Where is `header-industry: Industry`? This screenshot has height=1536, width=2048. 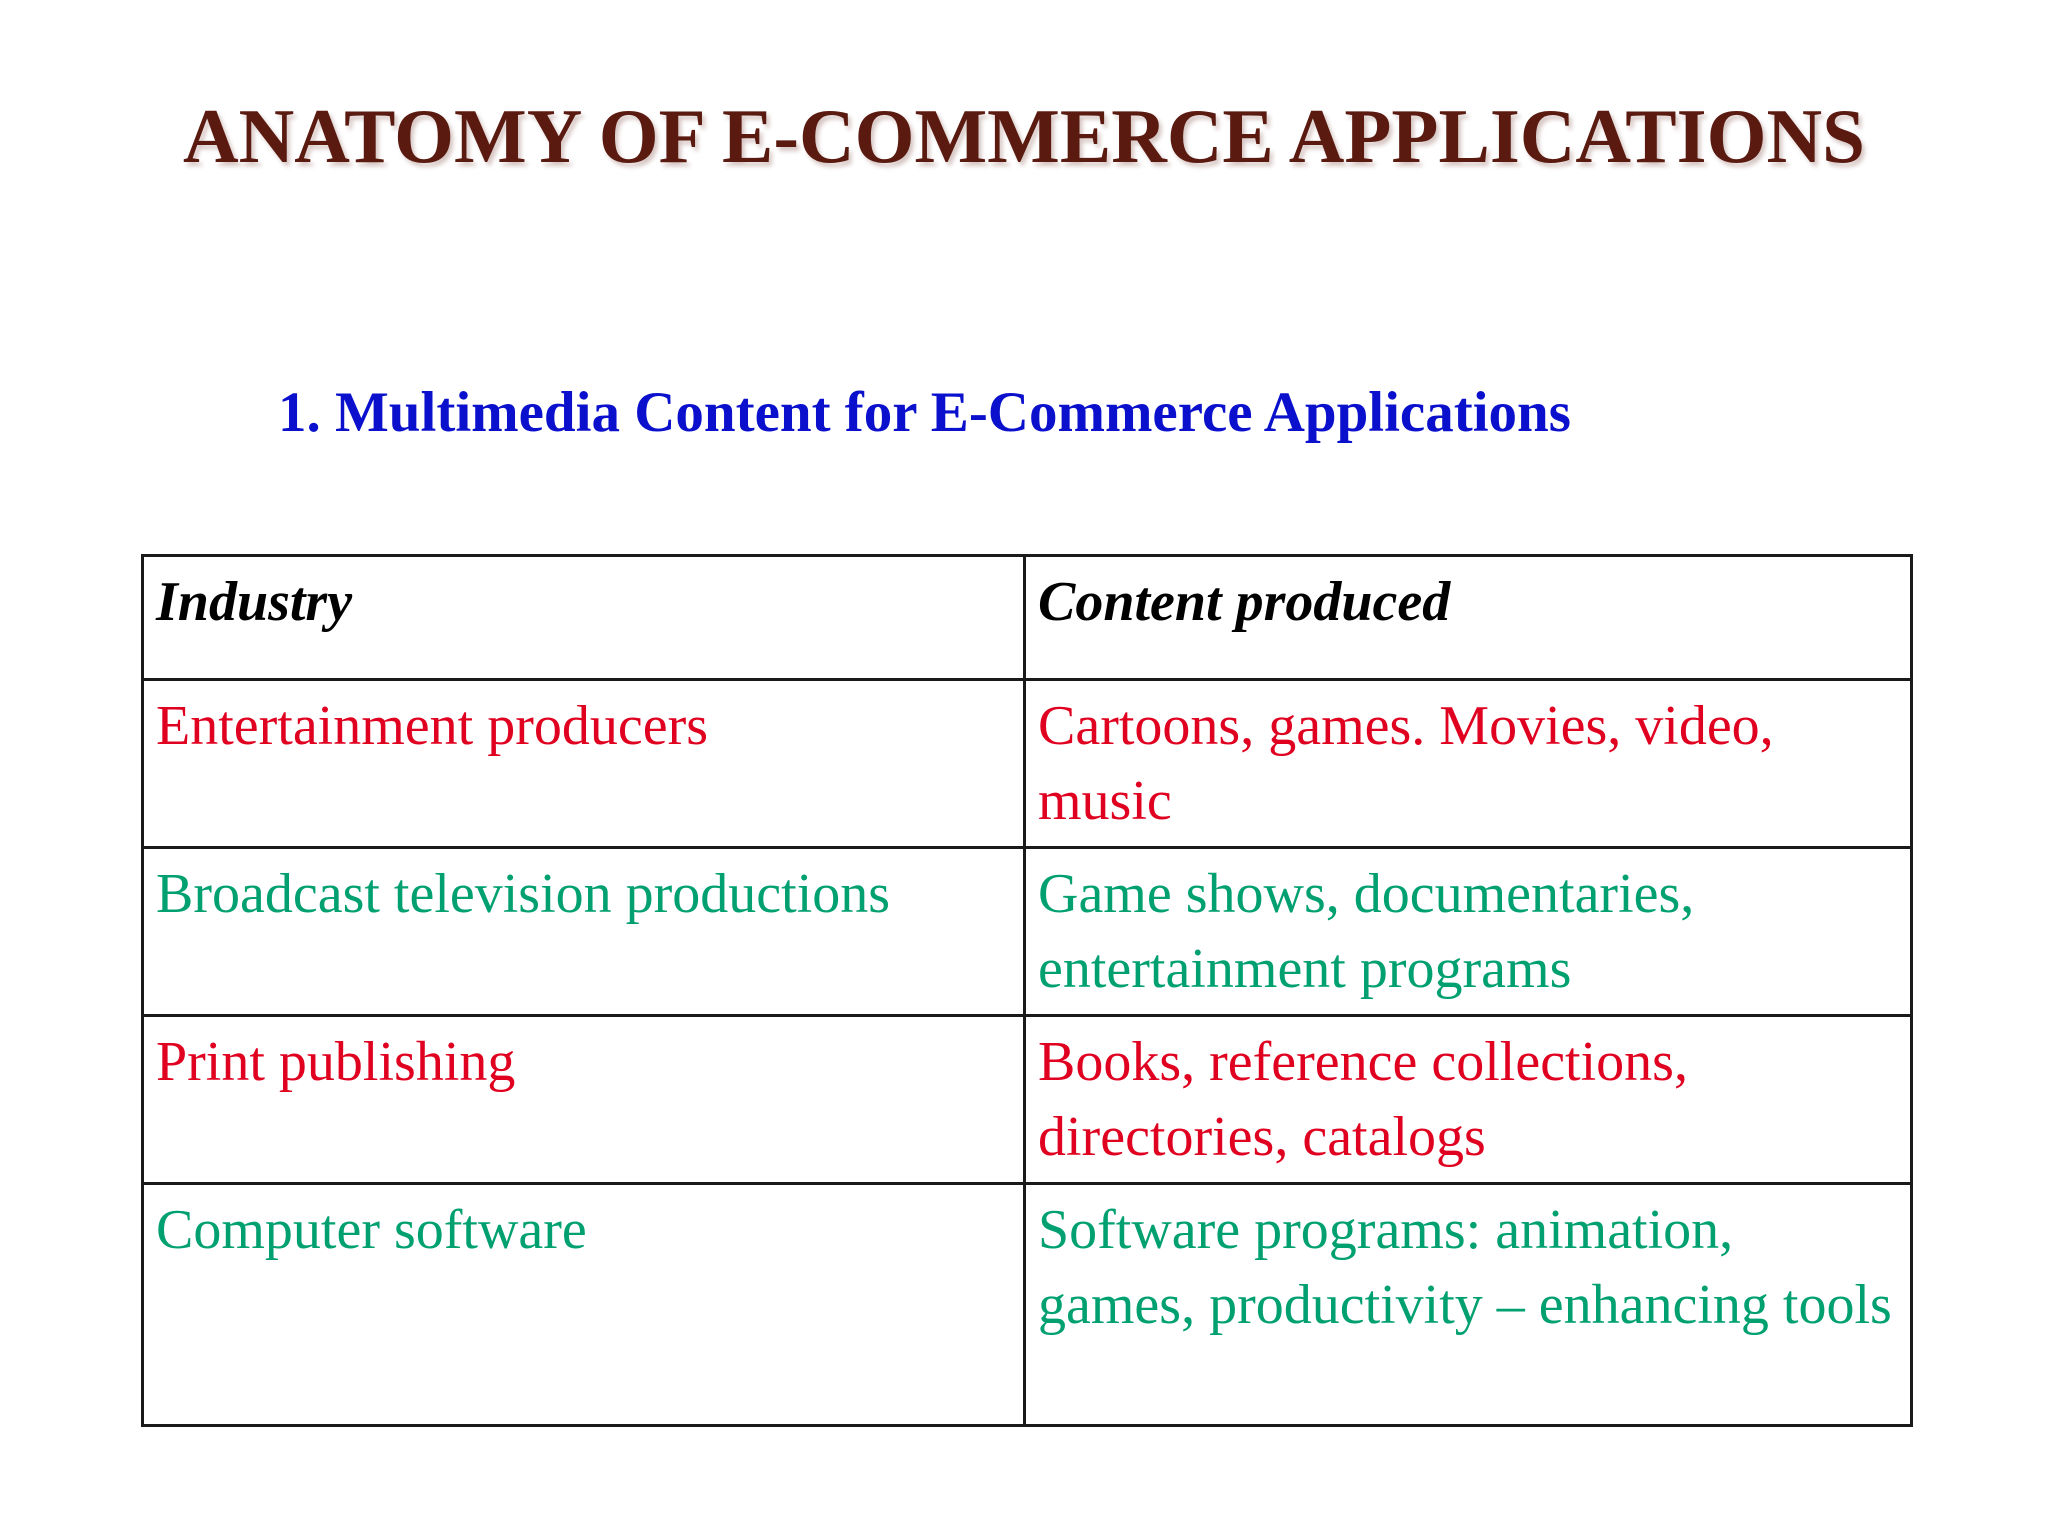 header-industry: Industry is located at coordinates (583, 617).